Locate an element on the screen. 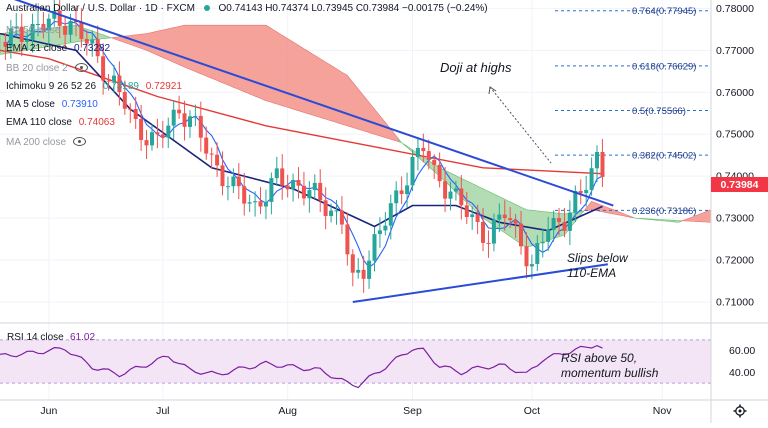 Image resolution: width=768 pixels, height=428 pixels. price-tick-label: 0.77000 is located at coordinates (735, 51).